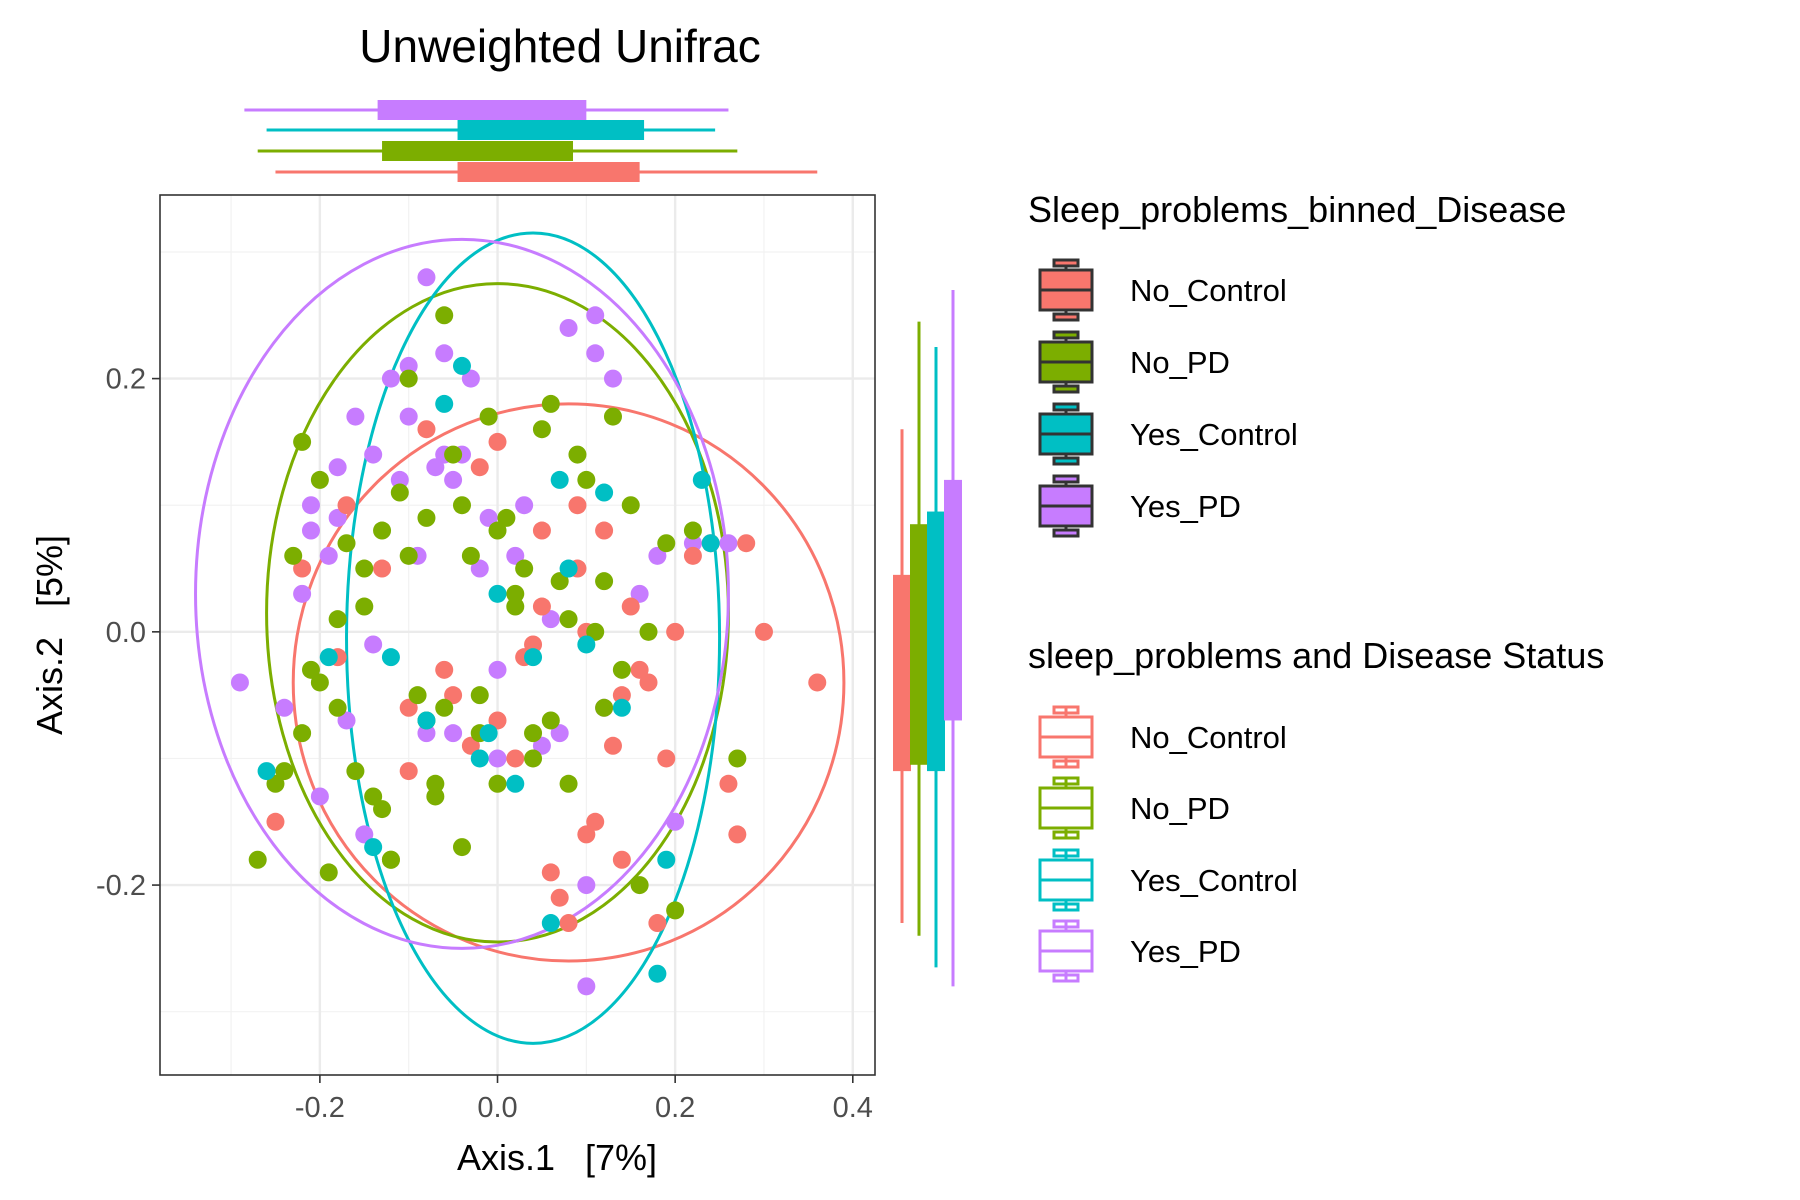 This screenshot has height=1200, width=1800. Describe the element at coordinates (126, 380) in the screenshot. I see `y-tick-label: 0.2` at that location.